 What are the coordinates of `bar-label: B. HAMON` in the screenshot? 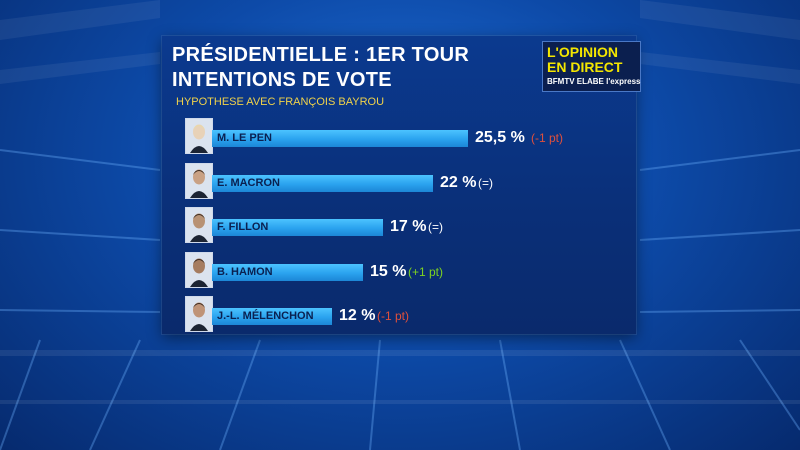 It's located at (245, 271).